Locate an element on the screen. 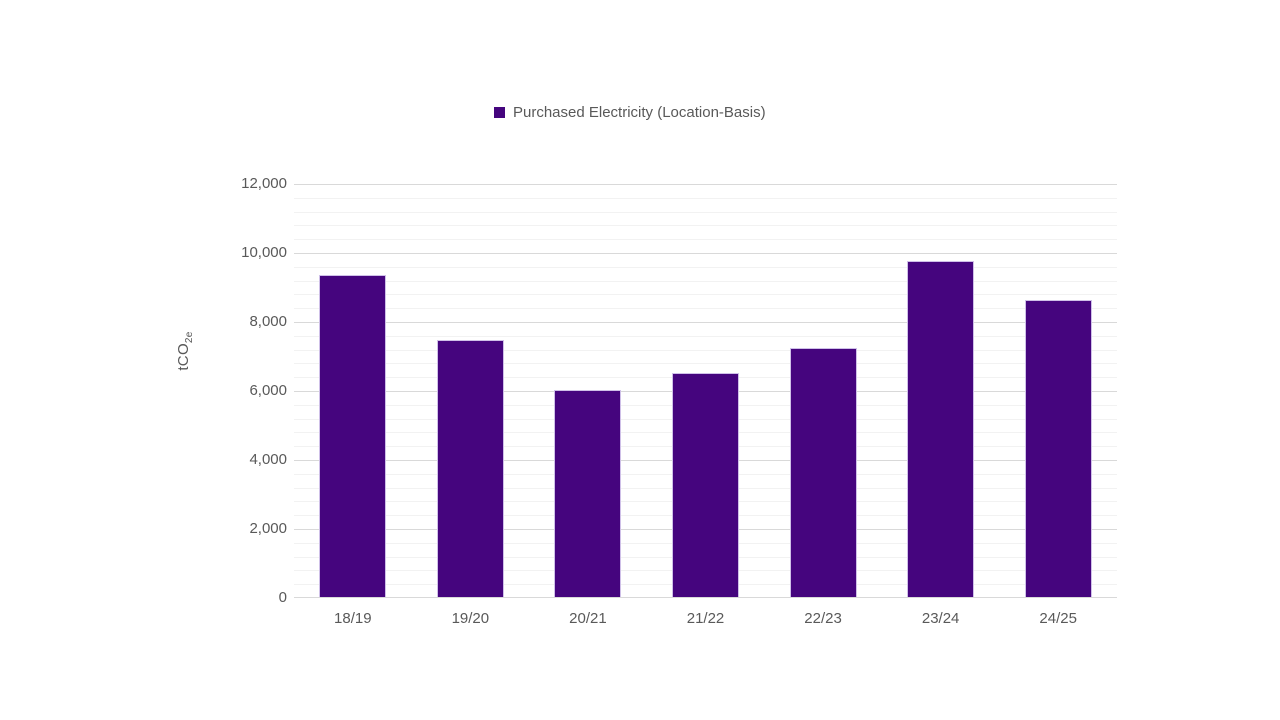 The height and width of the screenshot is (720, 1280). x-tick-label: 18/19 is located at coordinates (353, 618).